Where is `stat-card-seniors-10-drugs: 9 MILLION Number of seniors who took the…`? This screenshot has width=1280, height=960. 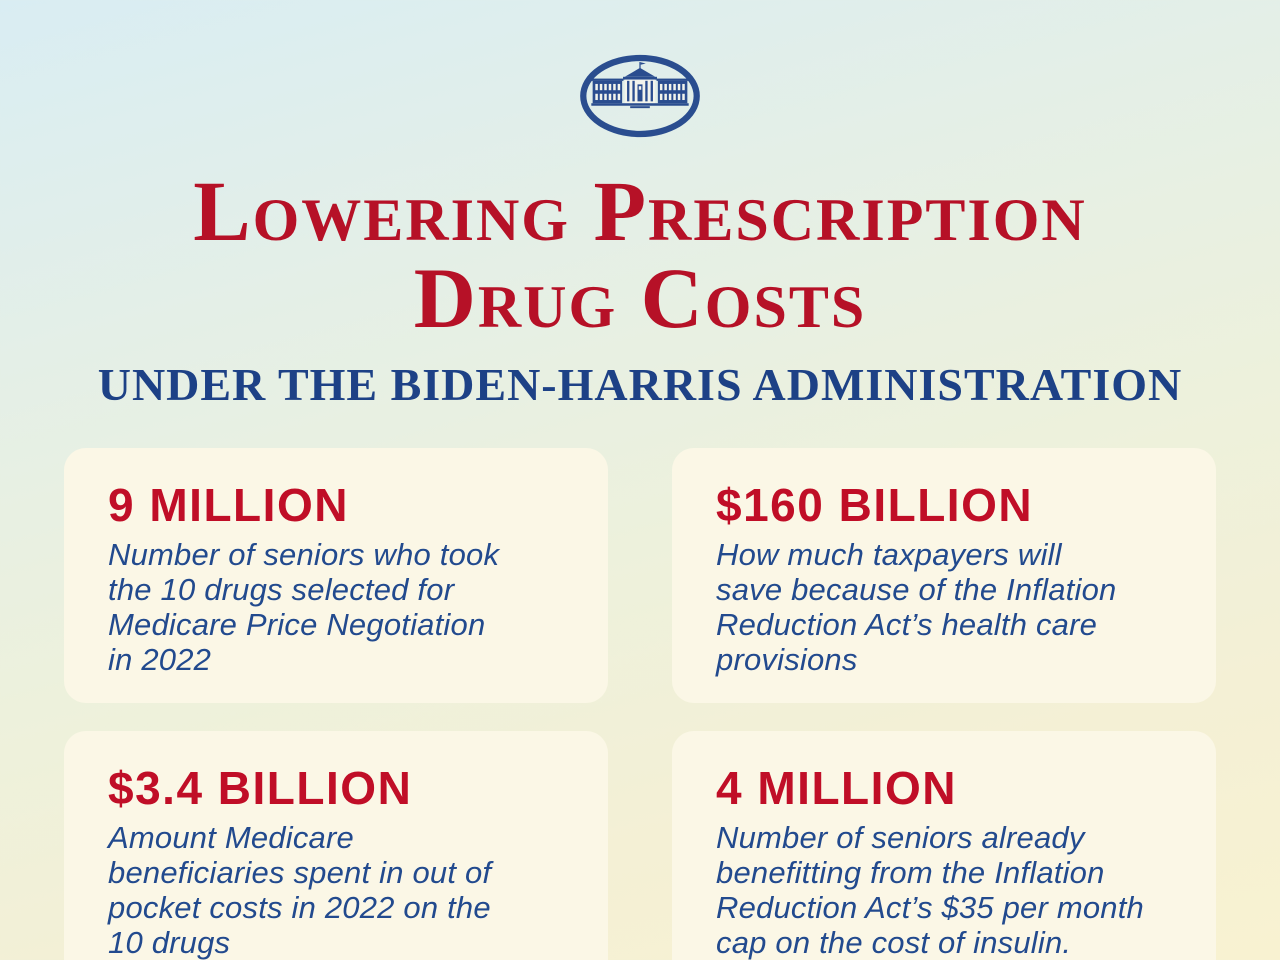 stat-card-seniors-10-drugs: 9 MILLION Number of seniors who took the… is located at coordinates (336, 575).